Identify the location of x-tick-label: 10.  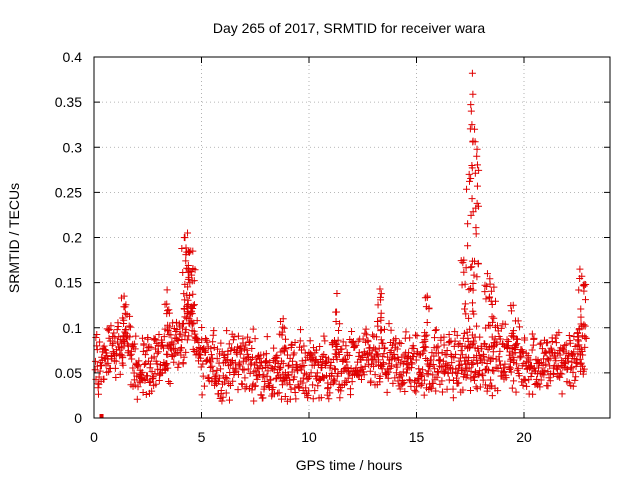
(309, 437).